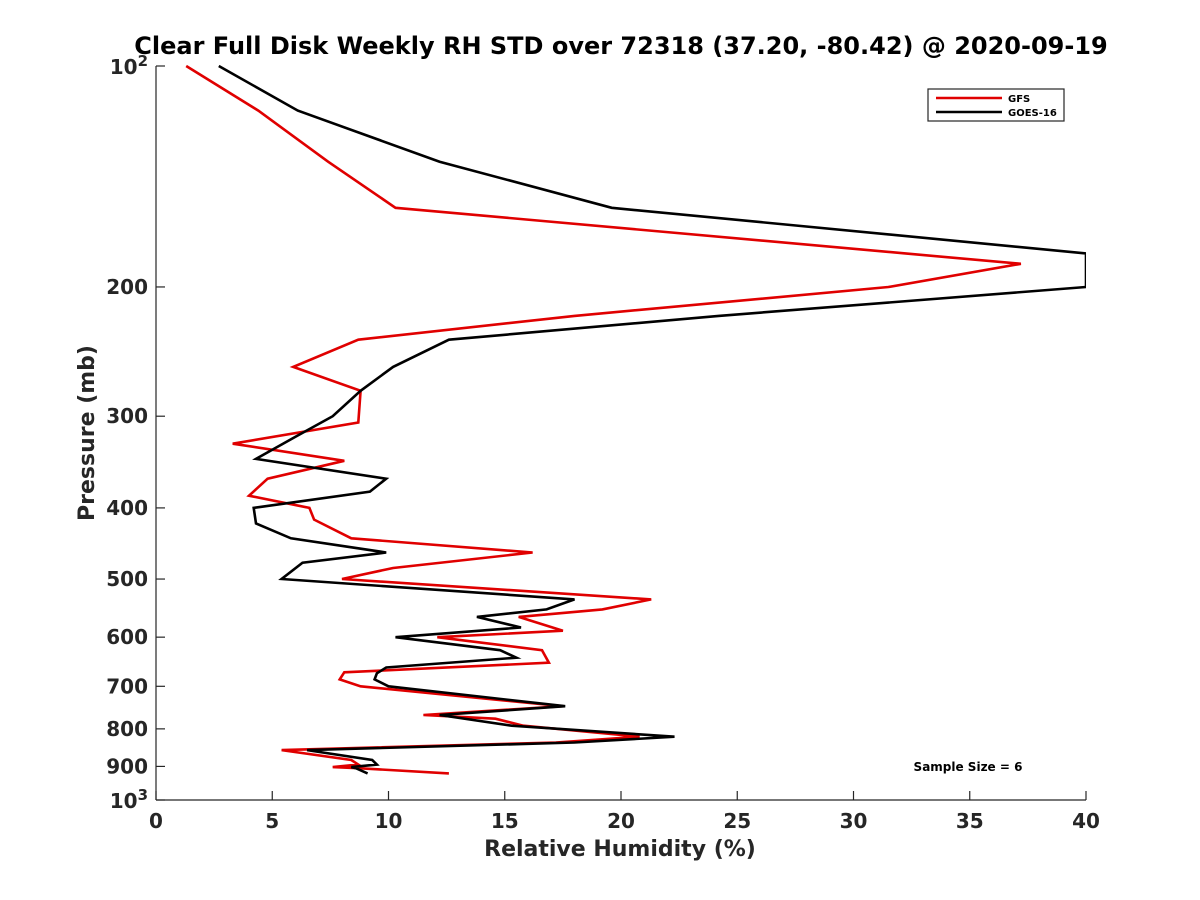  I want to click on x-tick-label: 0, so click(156, 821).